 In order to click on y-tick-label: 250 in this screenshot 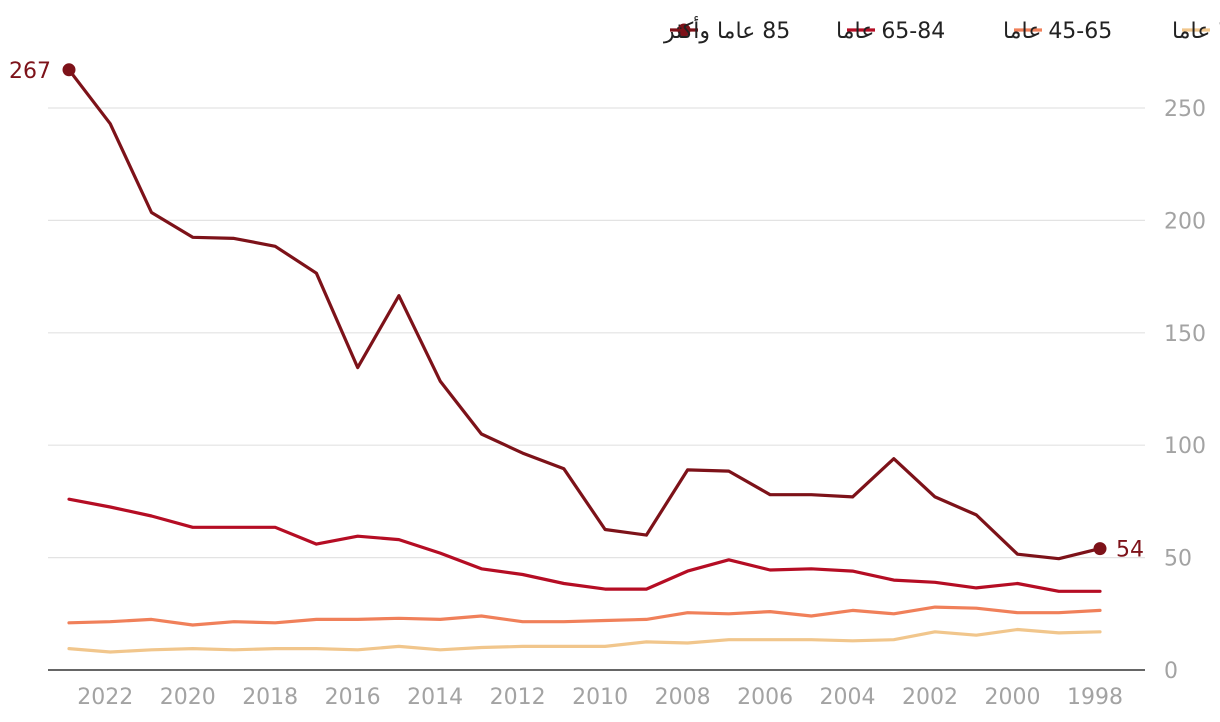, I will do `click(1185, 109)`.